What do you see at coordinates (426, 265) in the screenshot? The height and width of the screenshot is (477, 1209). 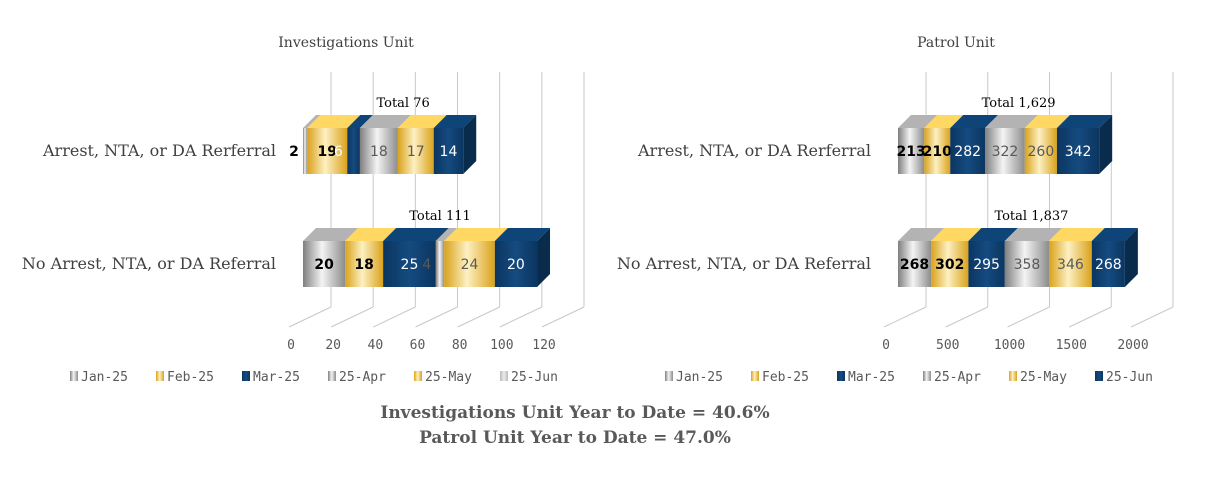 I see `data-label: 4` at bounding box center [426, 265].